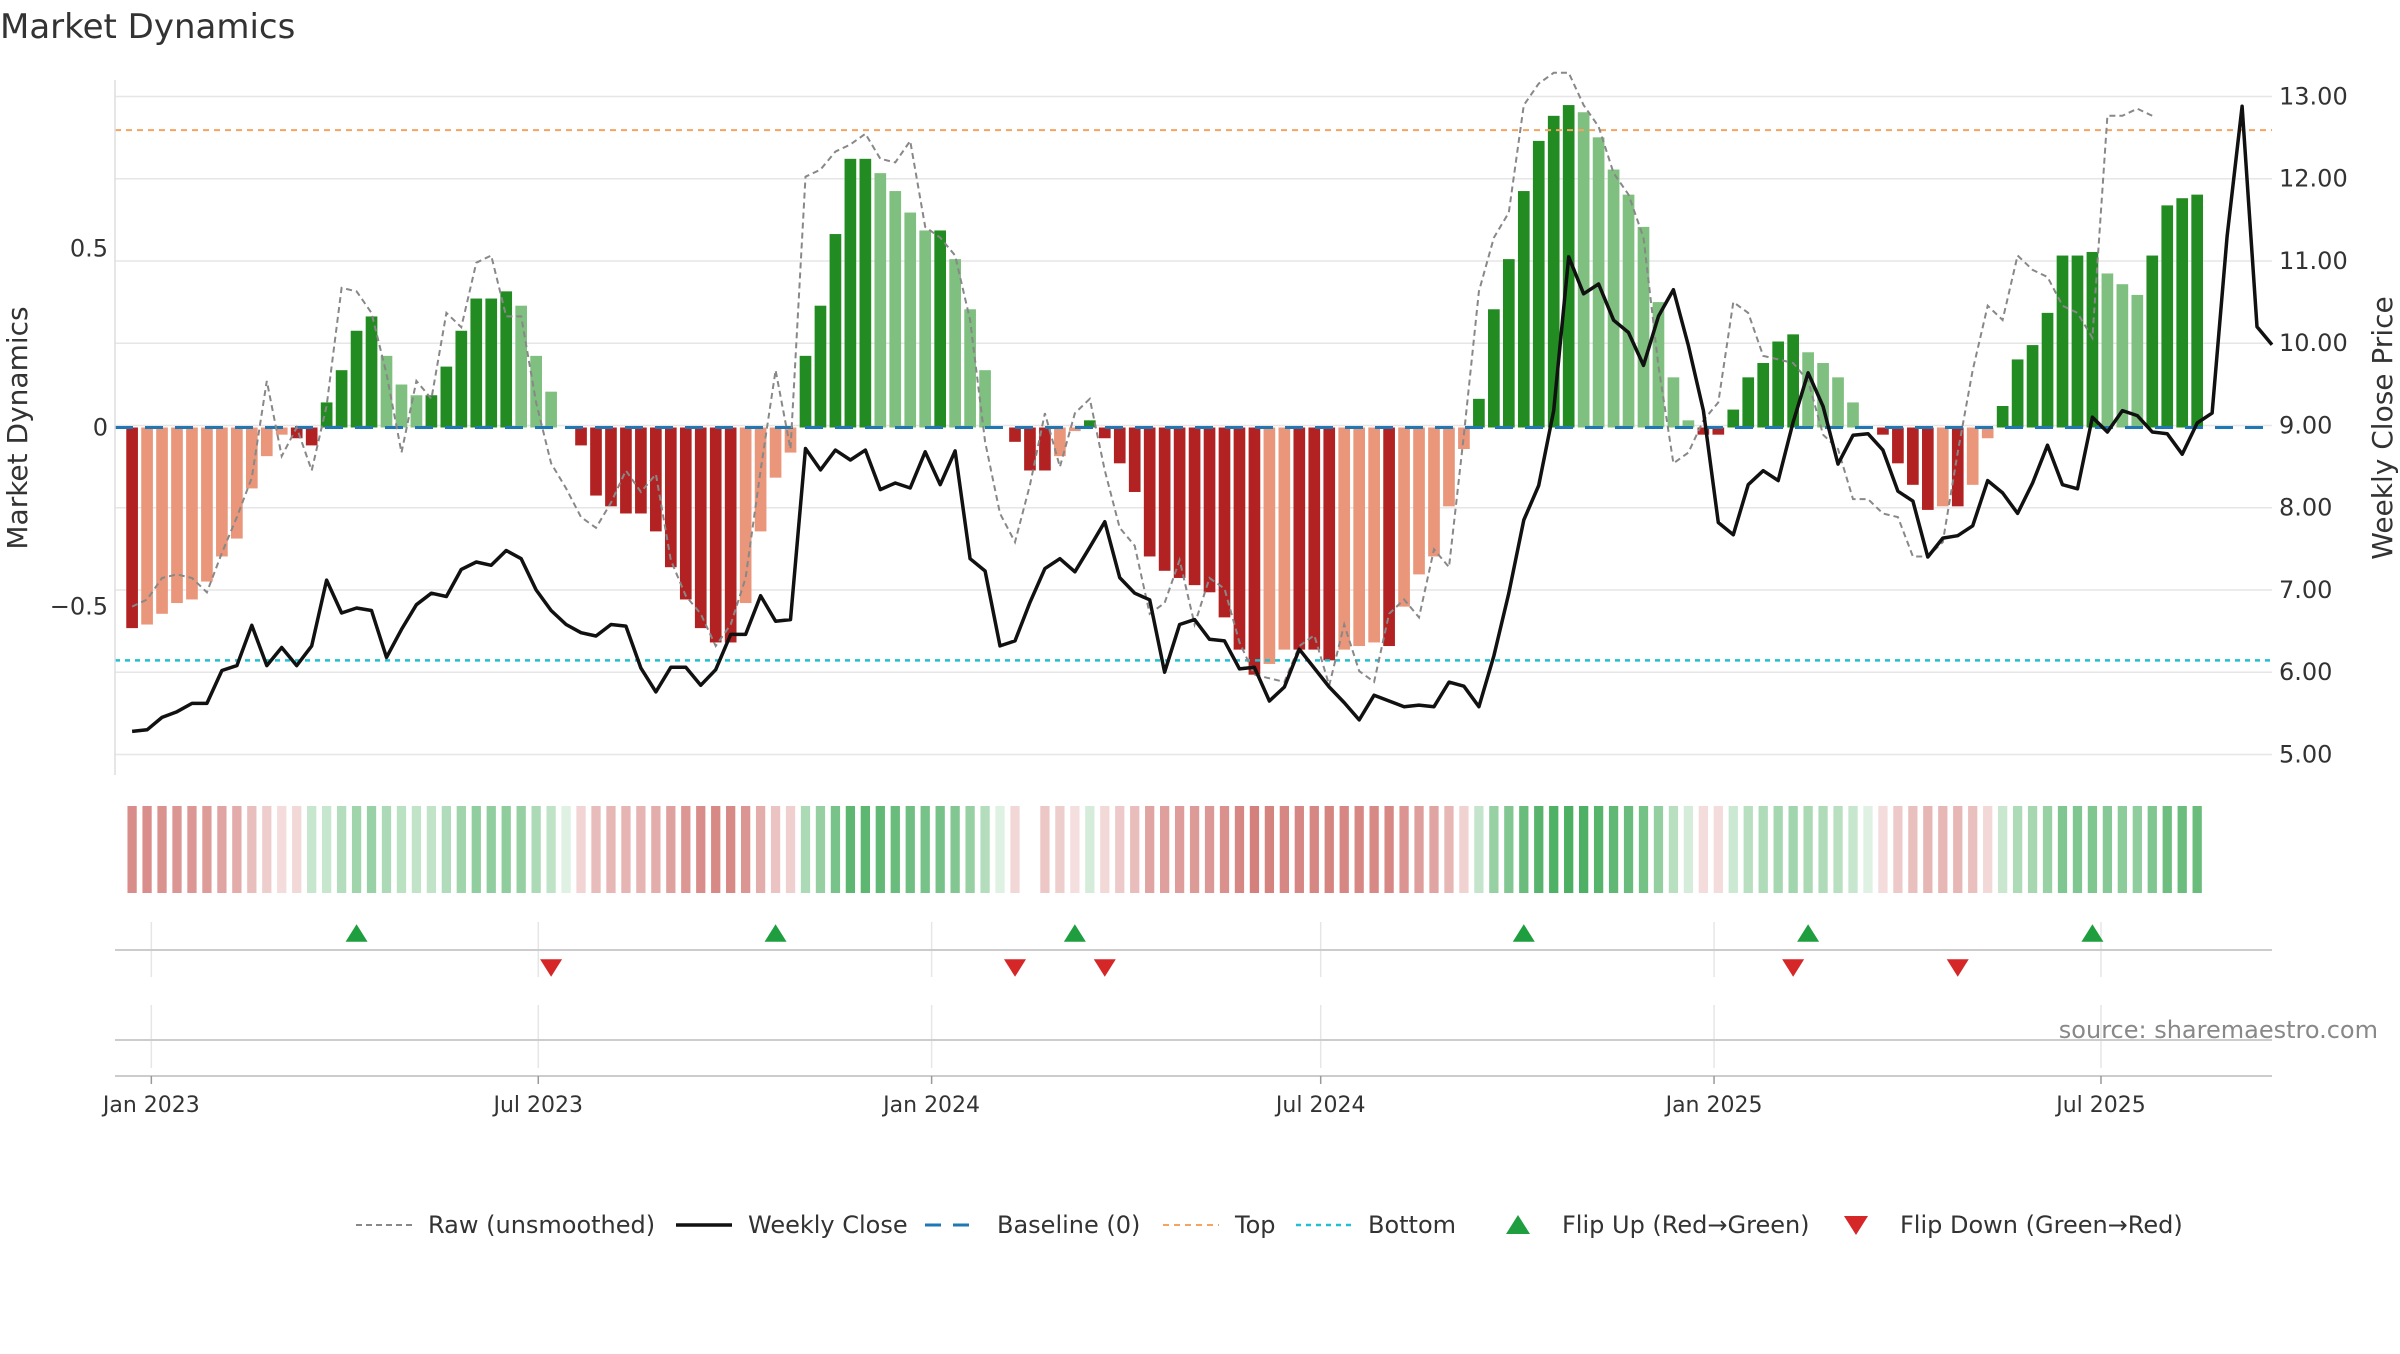 The image size is (2400, 1354). Describe the element at coordinates (2305, 508) in the screenshot. I see `right-tick-label: 8.00` at that location.